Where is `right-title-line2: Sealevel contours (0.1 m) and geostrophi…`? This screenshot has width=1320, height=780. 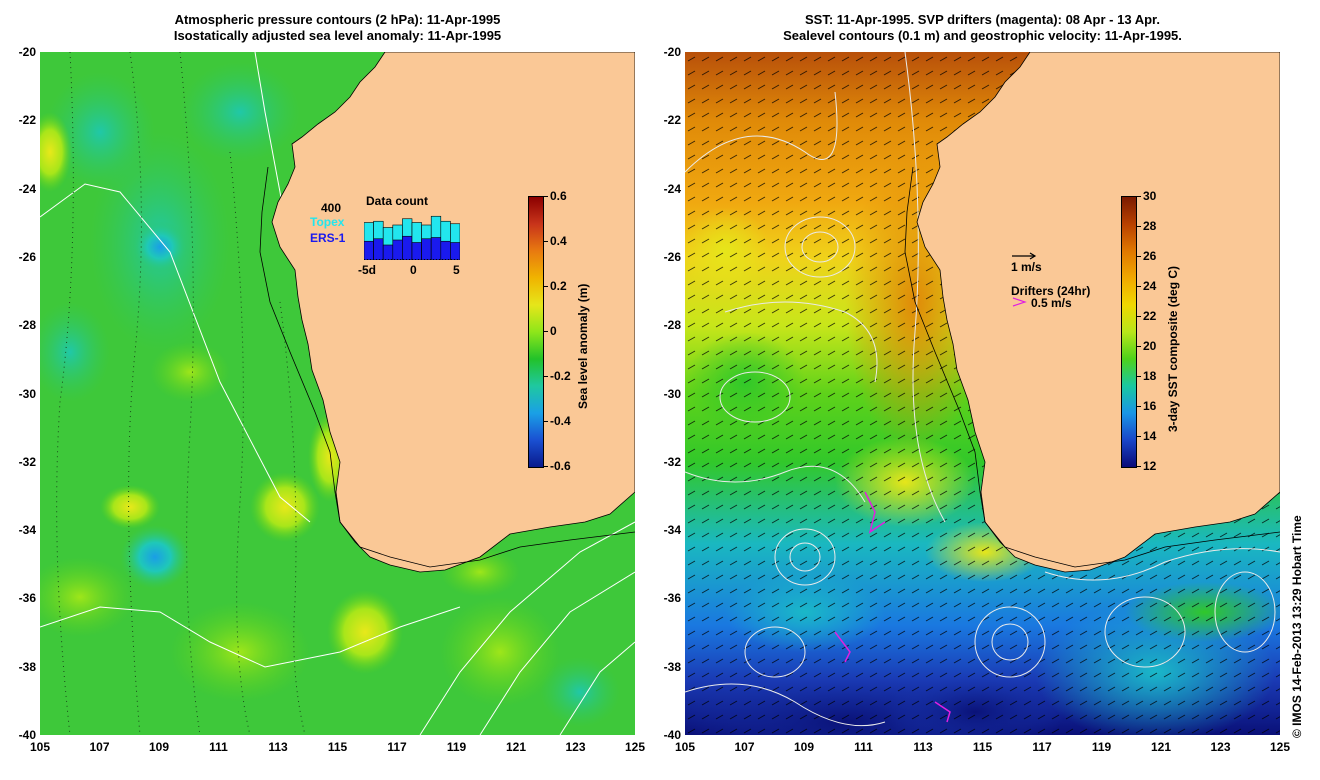
right-title-line2: Sealevel contours (0.1 m) and geostrophi… is located at coordinates (982, 35).